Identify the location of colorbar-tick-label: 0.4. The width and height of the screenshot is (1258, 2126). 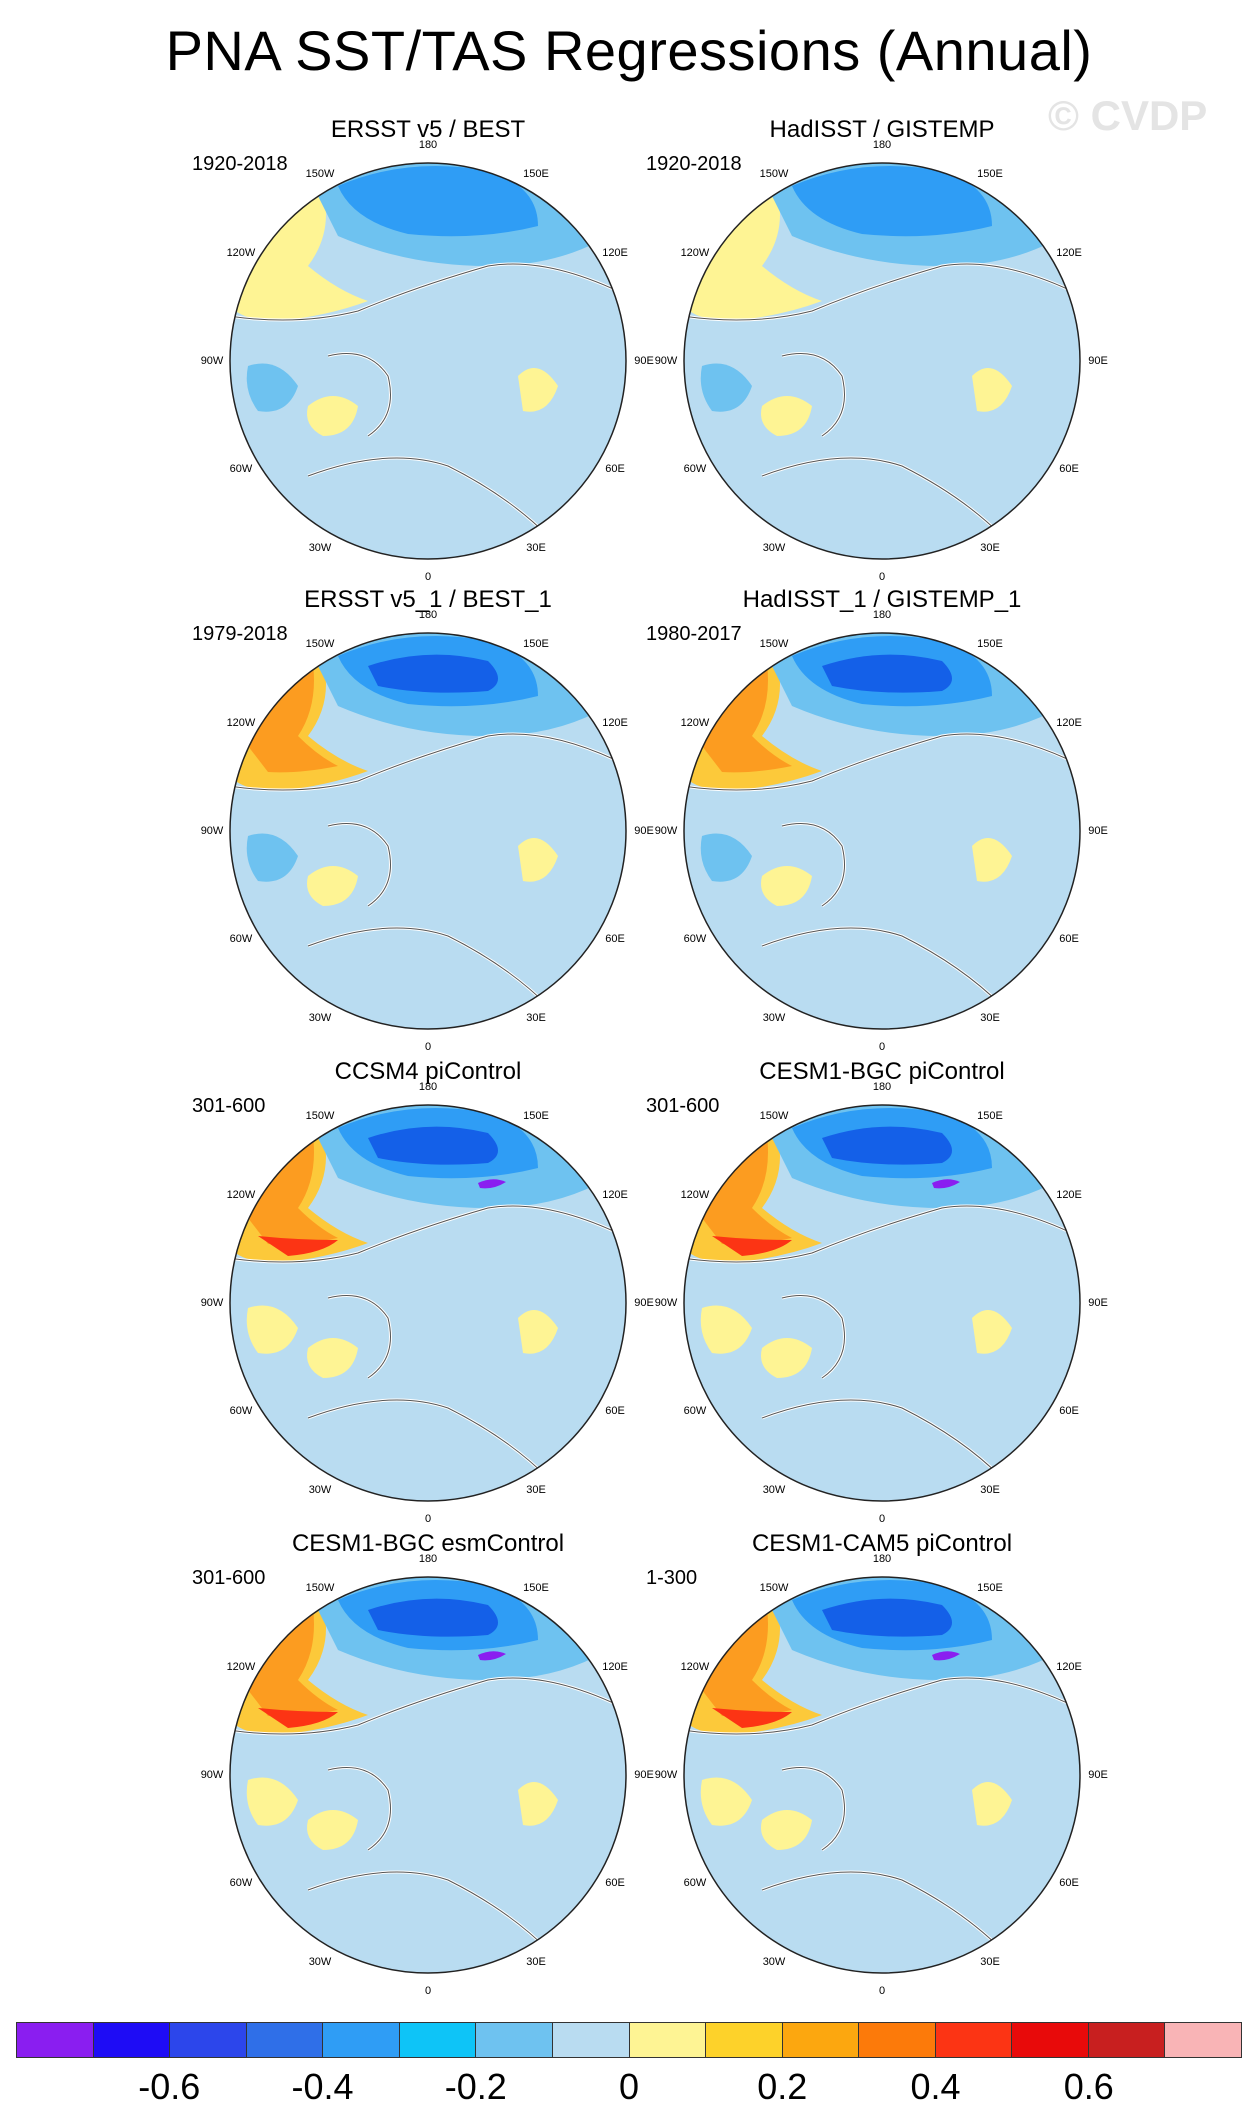
(935, 2086).